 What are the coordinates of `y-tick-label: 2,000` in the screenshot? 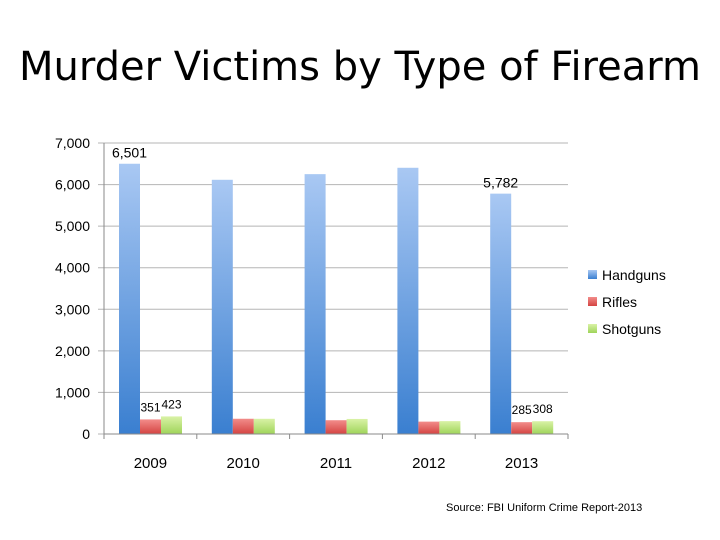 It's located at (72, 351).